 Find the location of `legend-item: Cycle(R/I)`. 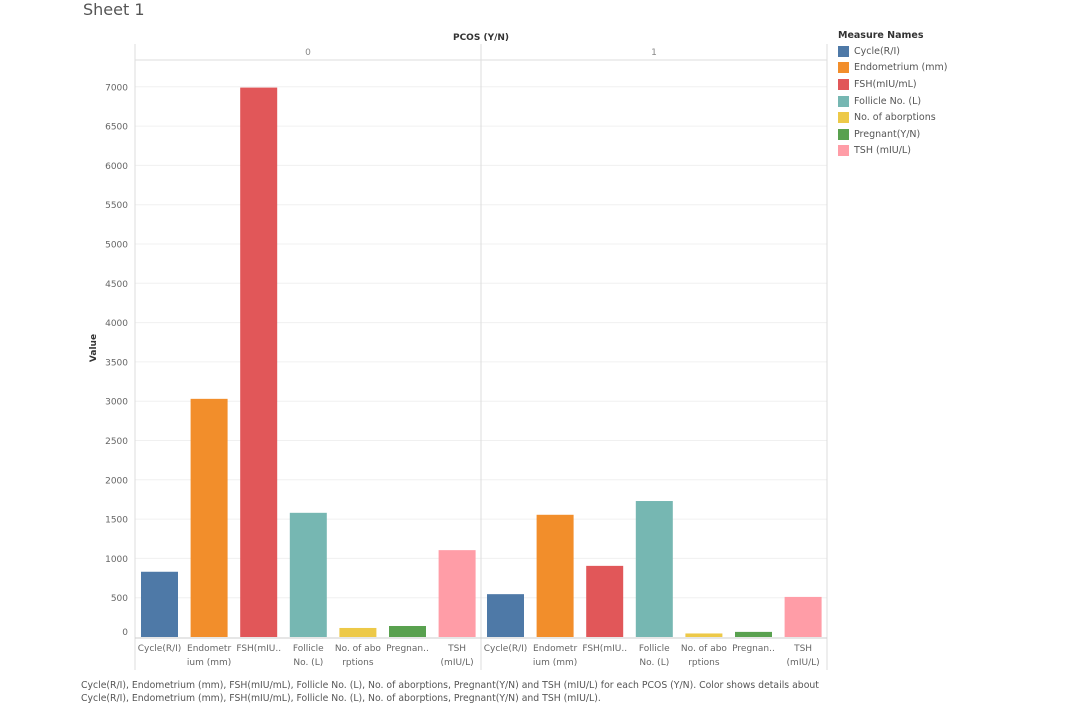

legend-item: Cycle(R/I) is located at coordinates (892, 51).